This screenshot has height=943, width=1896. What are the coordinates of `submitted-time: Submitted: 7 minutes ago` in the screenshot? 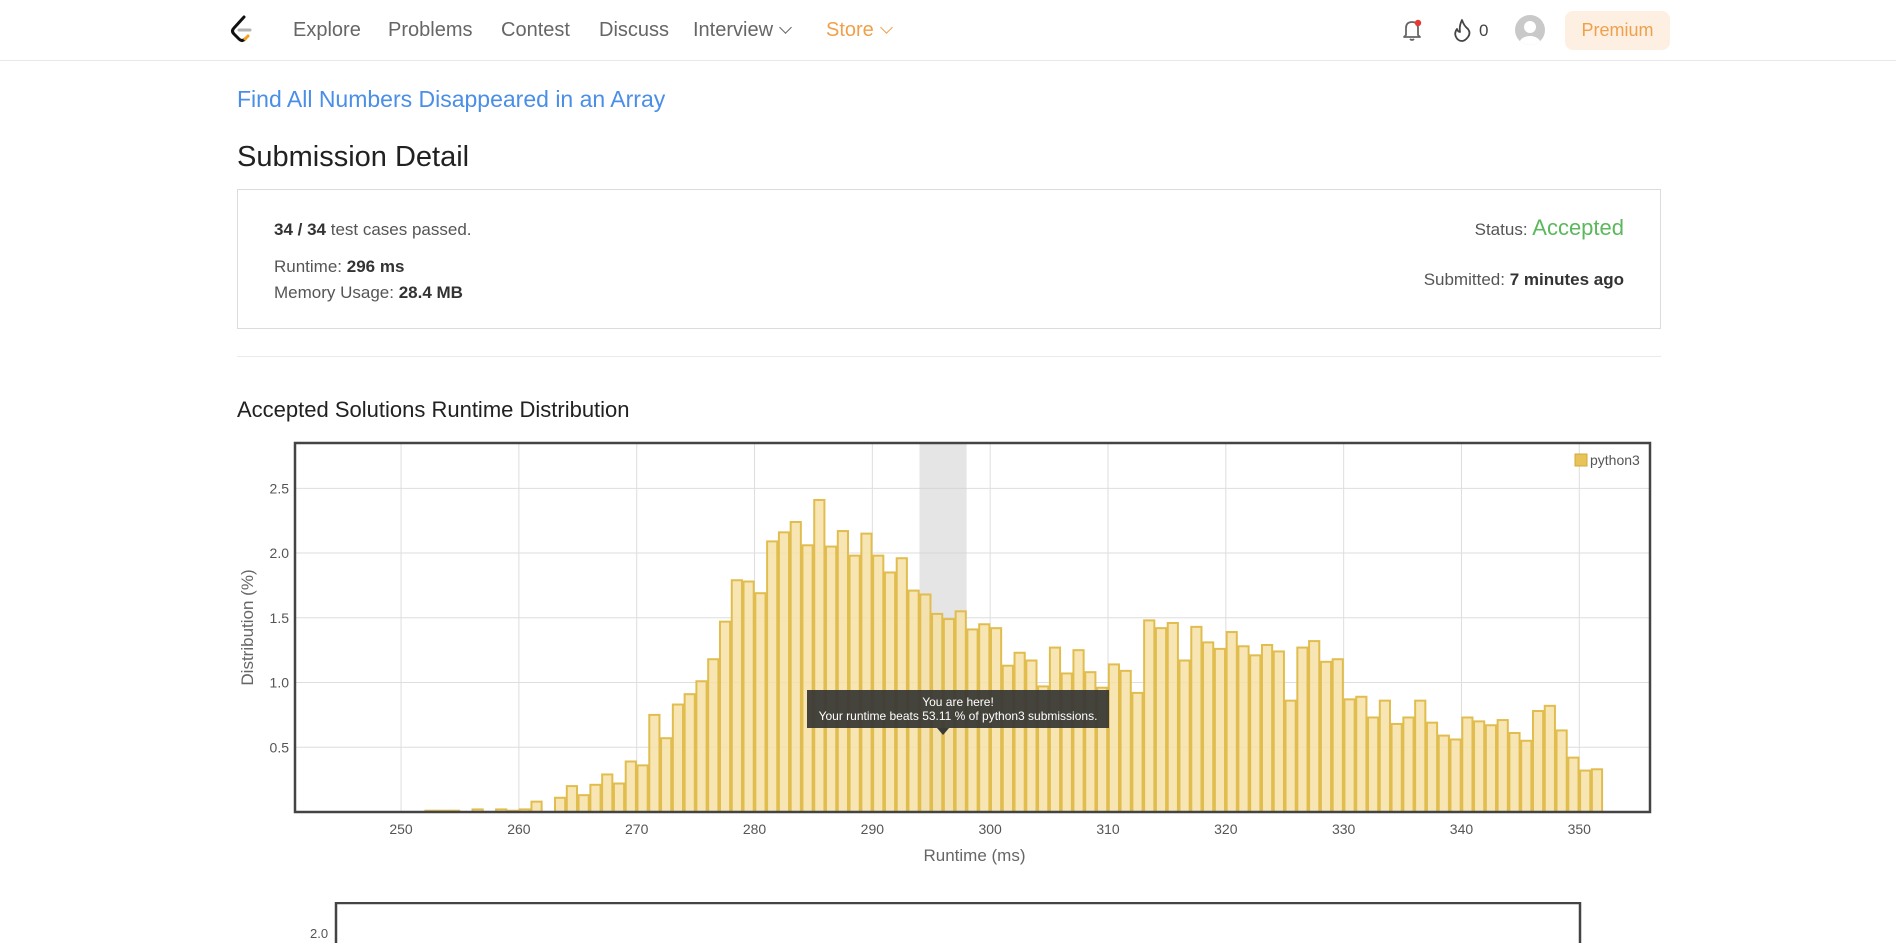 It's located at (1524, 280).